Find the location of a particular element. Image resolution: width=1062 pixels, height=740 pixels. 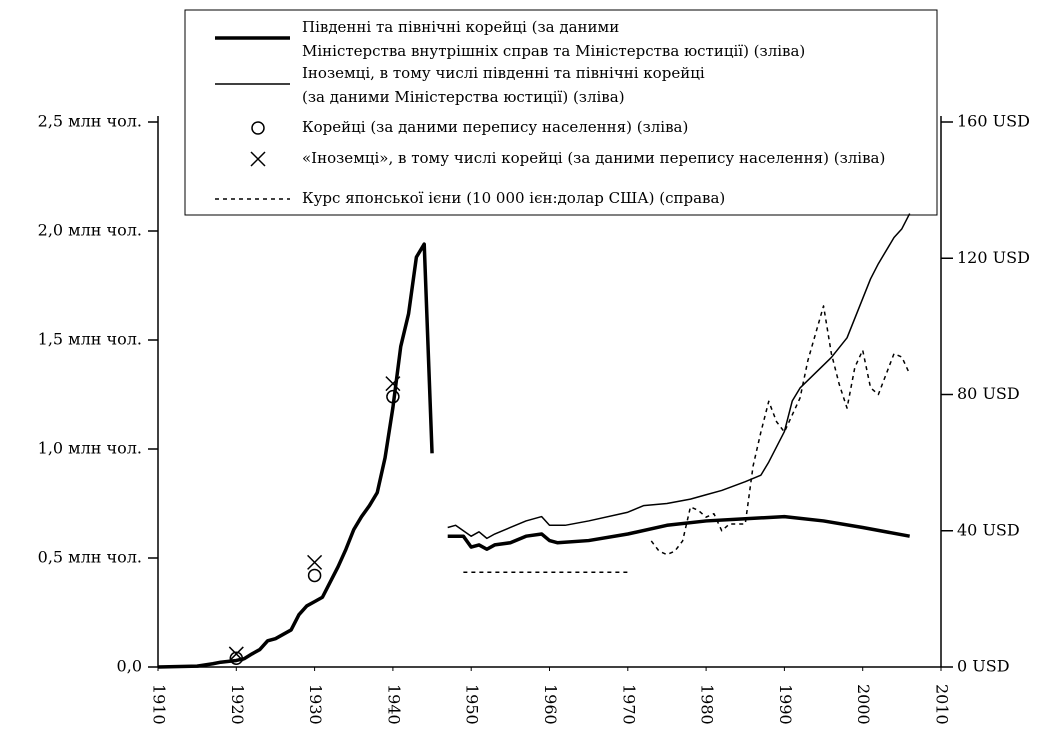

x-tick-label: 2000 is located at coordinates (863, 704).